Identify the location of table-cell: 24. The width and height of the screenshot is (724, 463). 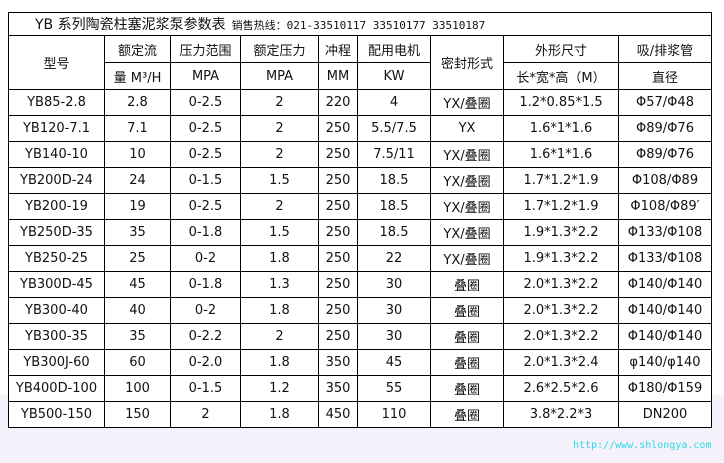
(137, 180).